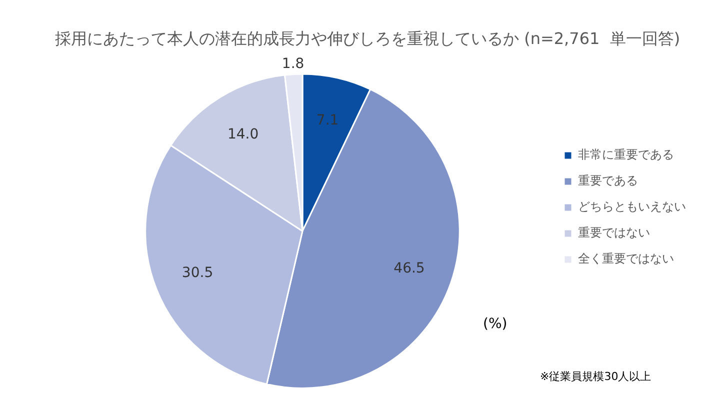  What do you see at coordinates (367, 38) in the screenshot?
I see `chart-title: 採用にあたって本人の潜在的成長力や伸びしろを重視しているか (n=2,761 単一回答)` at bounding box center [367, 38].